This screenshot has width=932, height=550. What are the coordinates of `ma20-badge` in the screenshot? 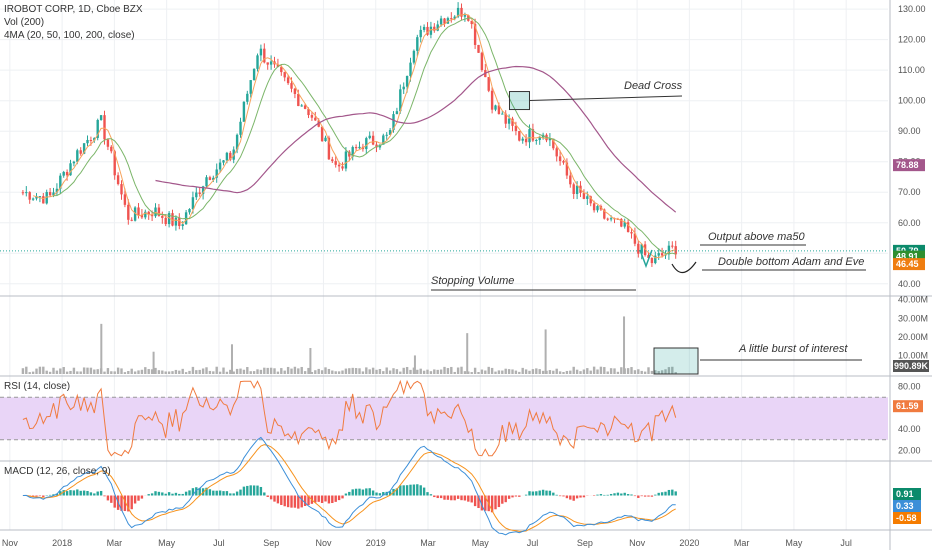 It's located at (909, 264).